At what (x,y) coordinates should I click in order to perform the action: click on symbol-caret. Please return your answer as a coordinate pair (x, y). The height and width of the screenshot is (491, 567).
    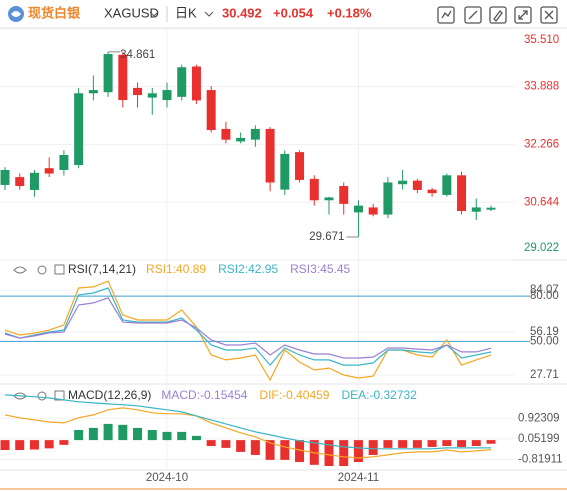
    Looking at the image, I should click on (154, 14).